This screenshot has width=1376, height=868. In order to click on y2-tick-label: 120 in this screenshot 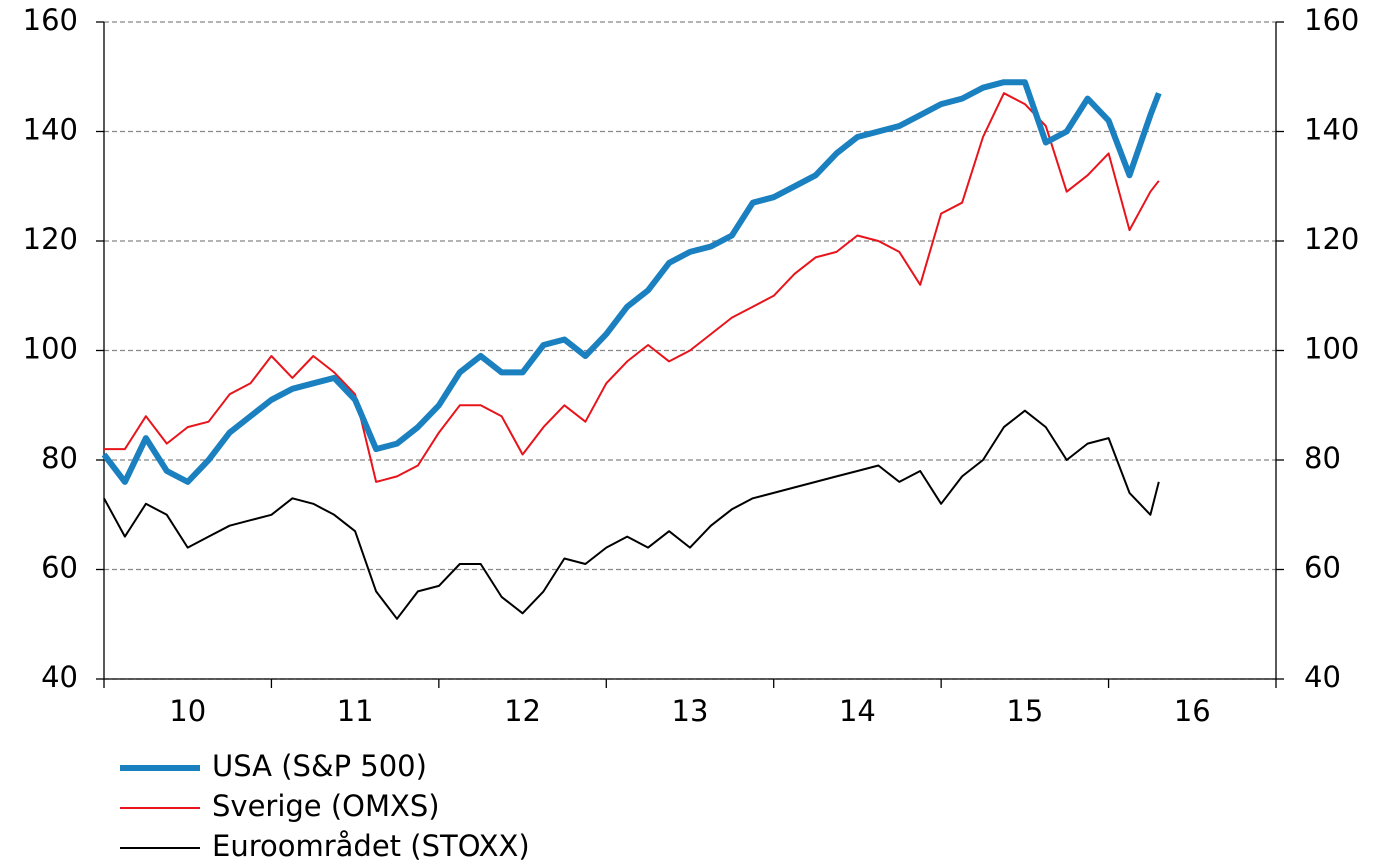, I will do `click(1331, 239)`.